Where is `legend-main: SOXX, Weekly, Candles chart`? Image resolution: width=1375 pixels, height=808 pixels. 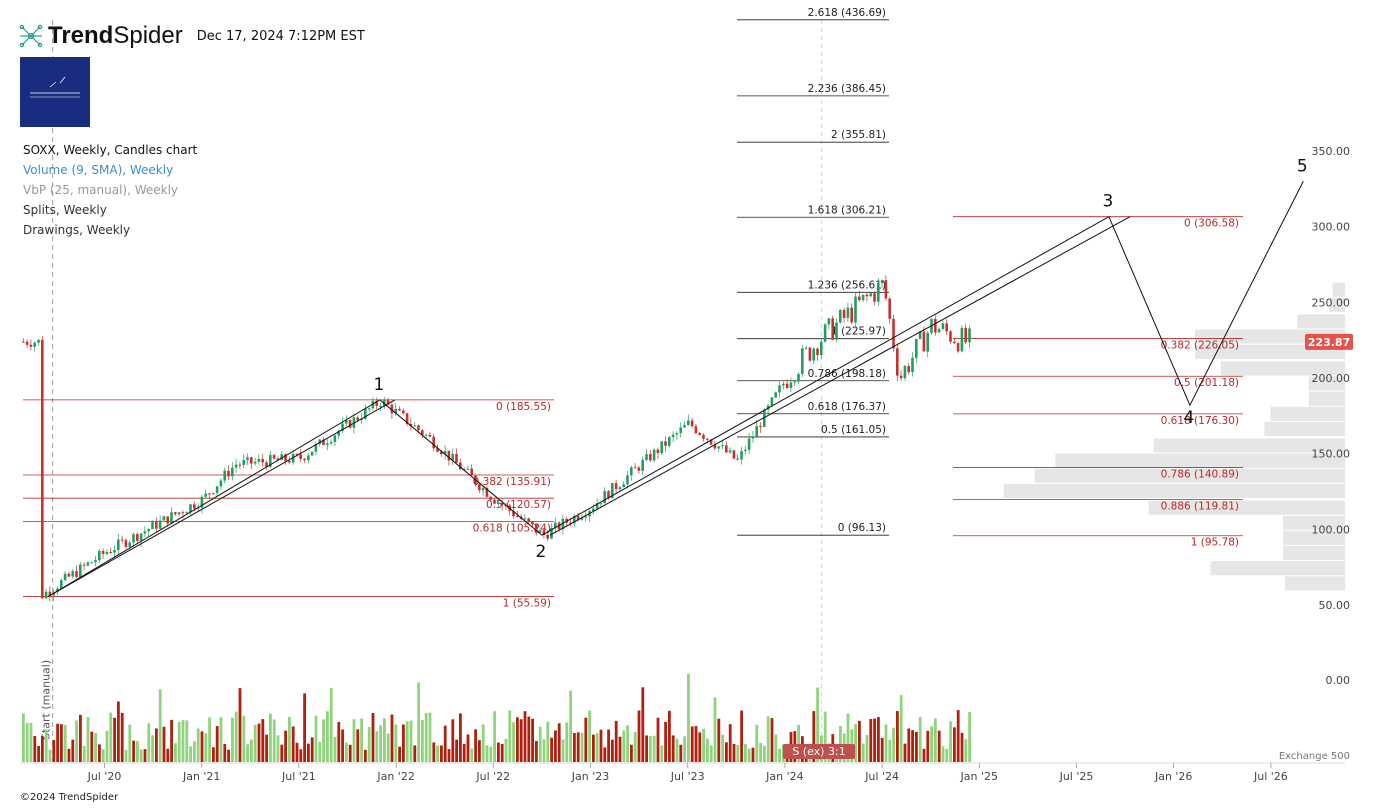
legend-main: SOXX, Weekly, Candles chart is located at coordinates (110, 150).